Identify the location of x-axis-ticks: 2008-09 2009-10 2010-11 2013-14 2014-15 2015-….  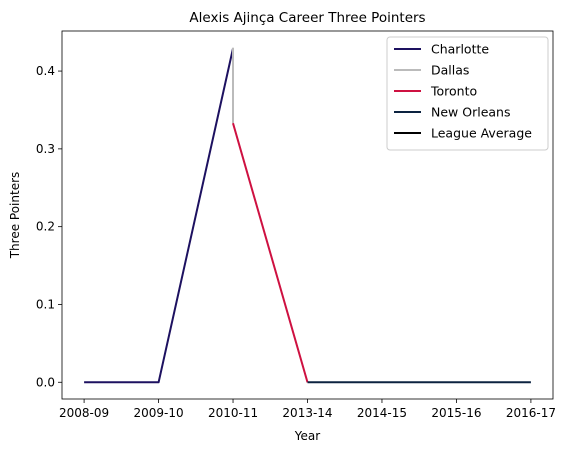
(307, 409).